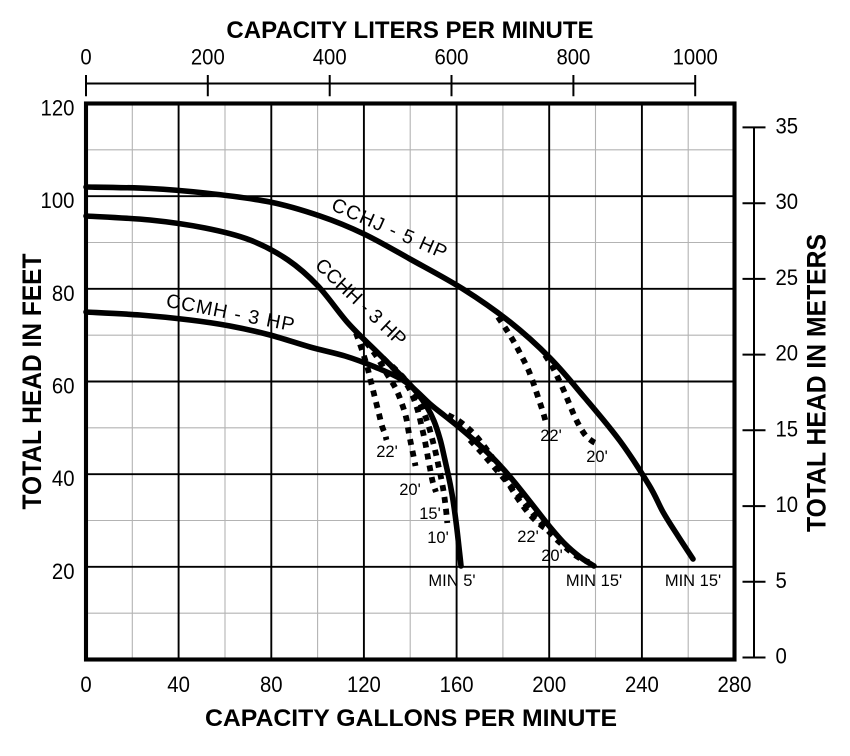 This screenshot has width=850, height=756. I want to click on svg-text: 60, so click(63, 386).